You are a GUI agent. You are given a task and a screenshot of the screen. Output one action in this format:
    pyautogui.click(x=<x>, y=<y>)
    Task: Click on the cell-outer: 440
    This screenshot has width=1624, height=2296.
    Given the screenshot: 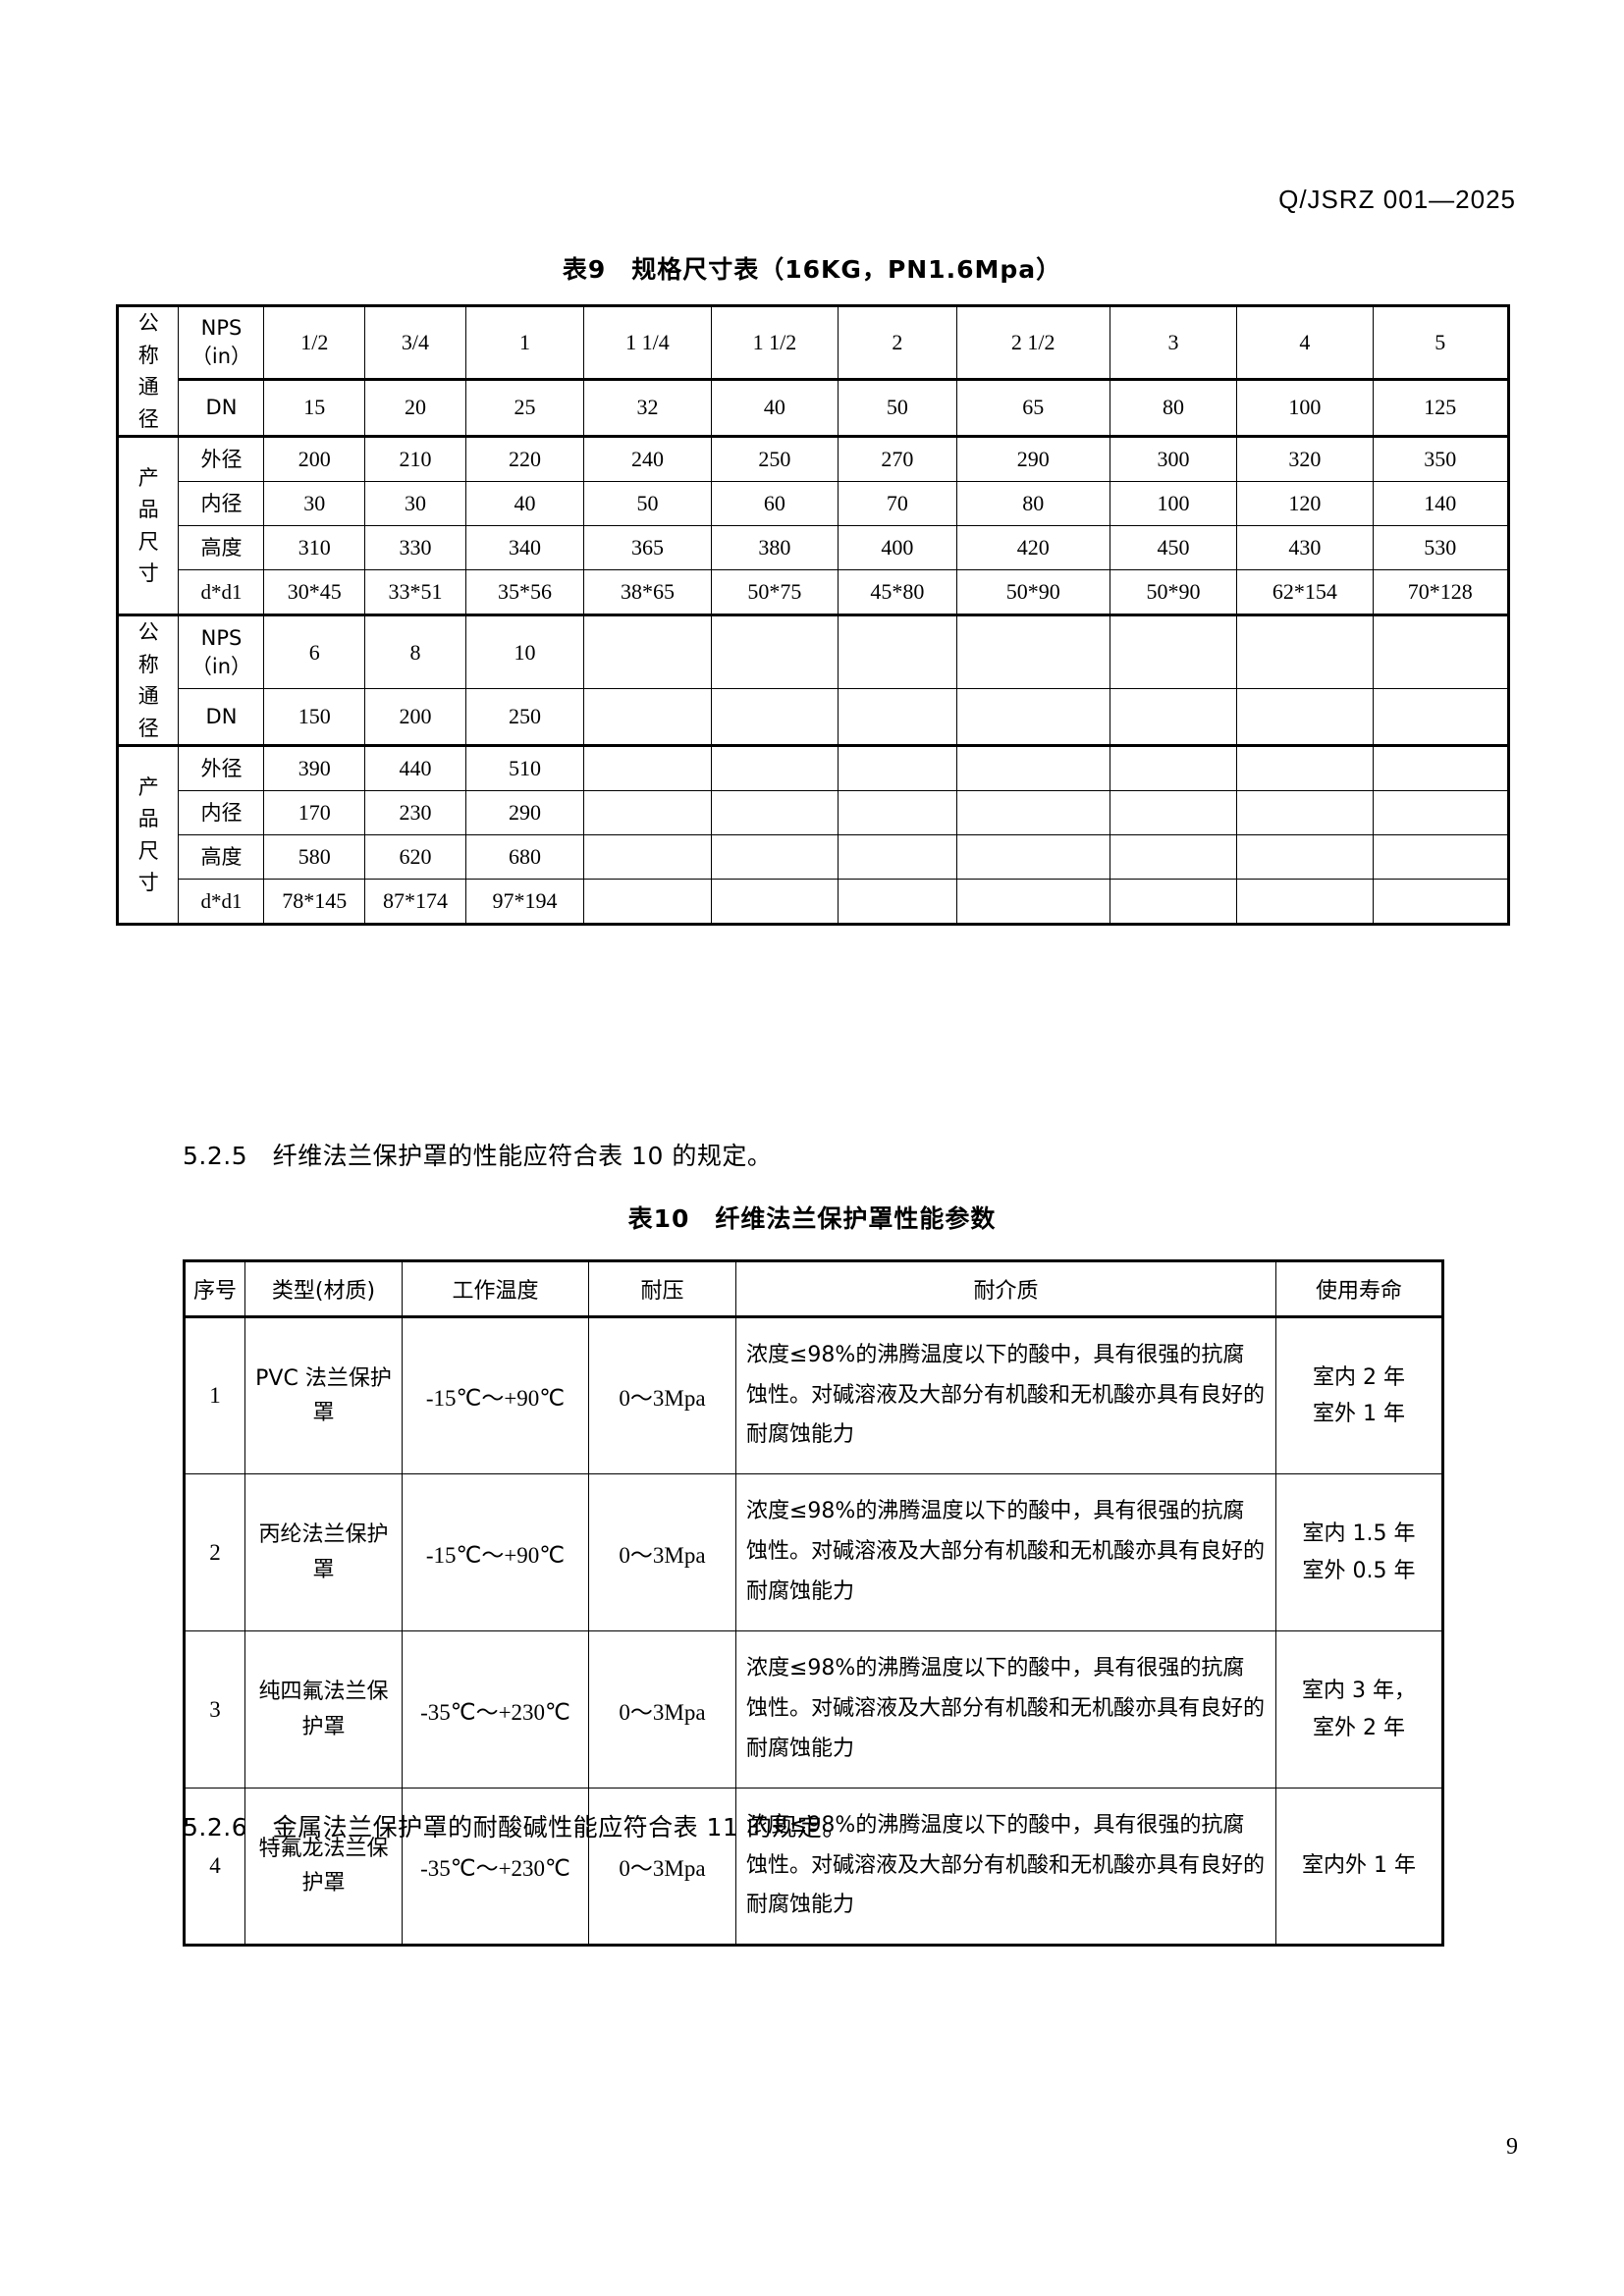 What is the action you would take?
    pyautogui.click(x=415, y=768)
    